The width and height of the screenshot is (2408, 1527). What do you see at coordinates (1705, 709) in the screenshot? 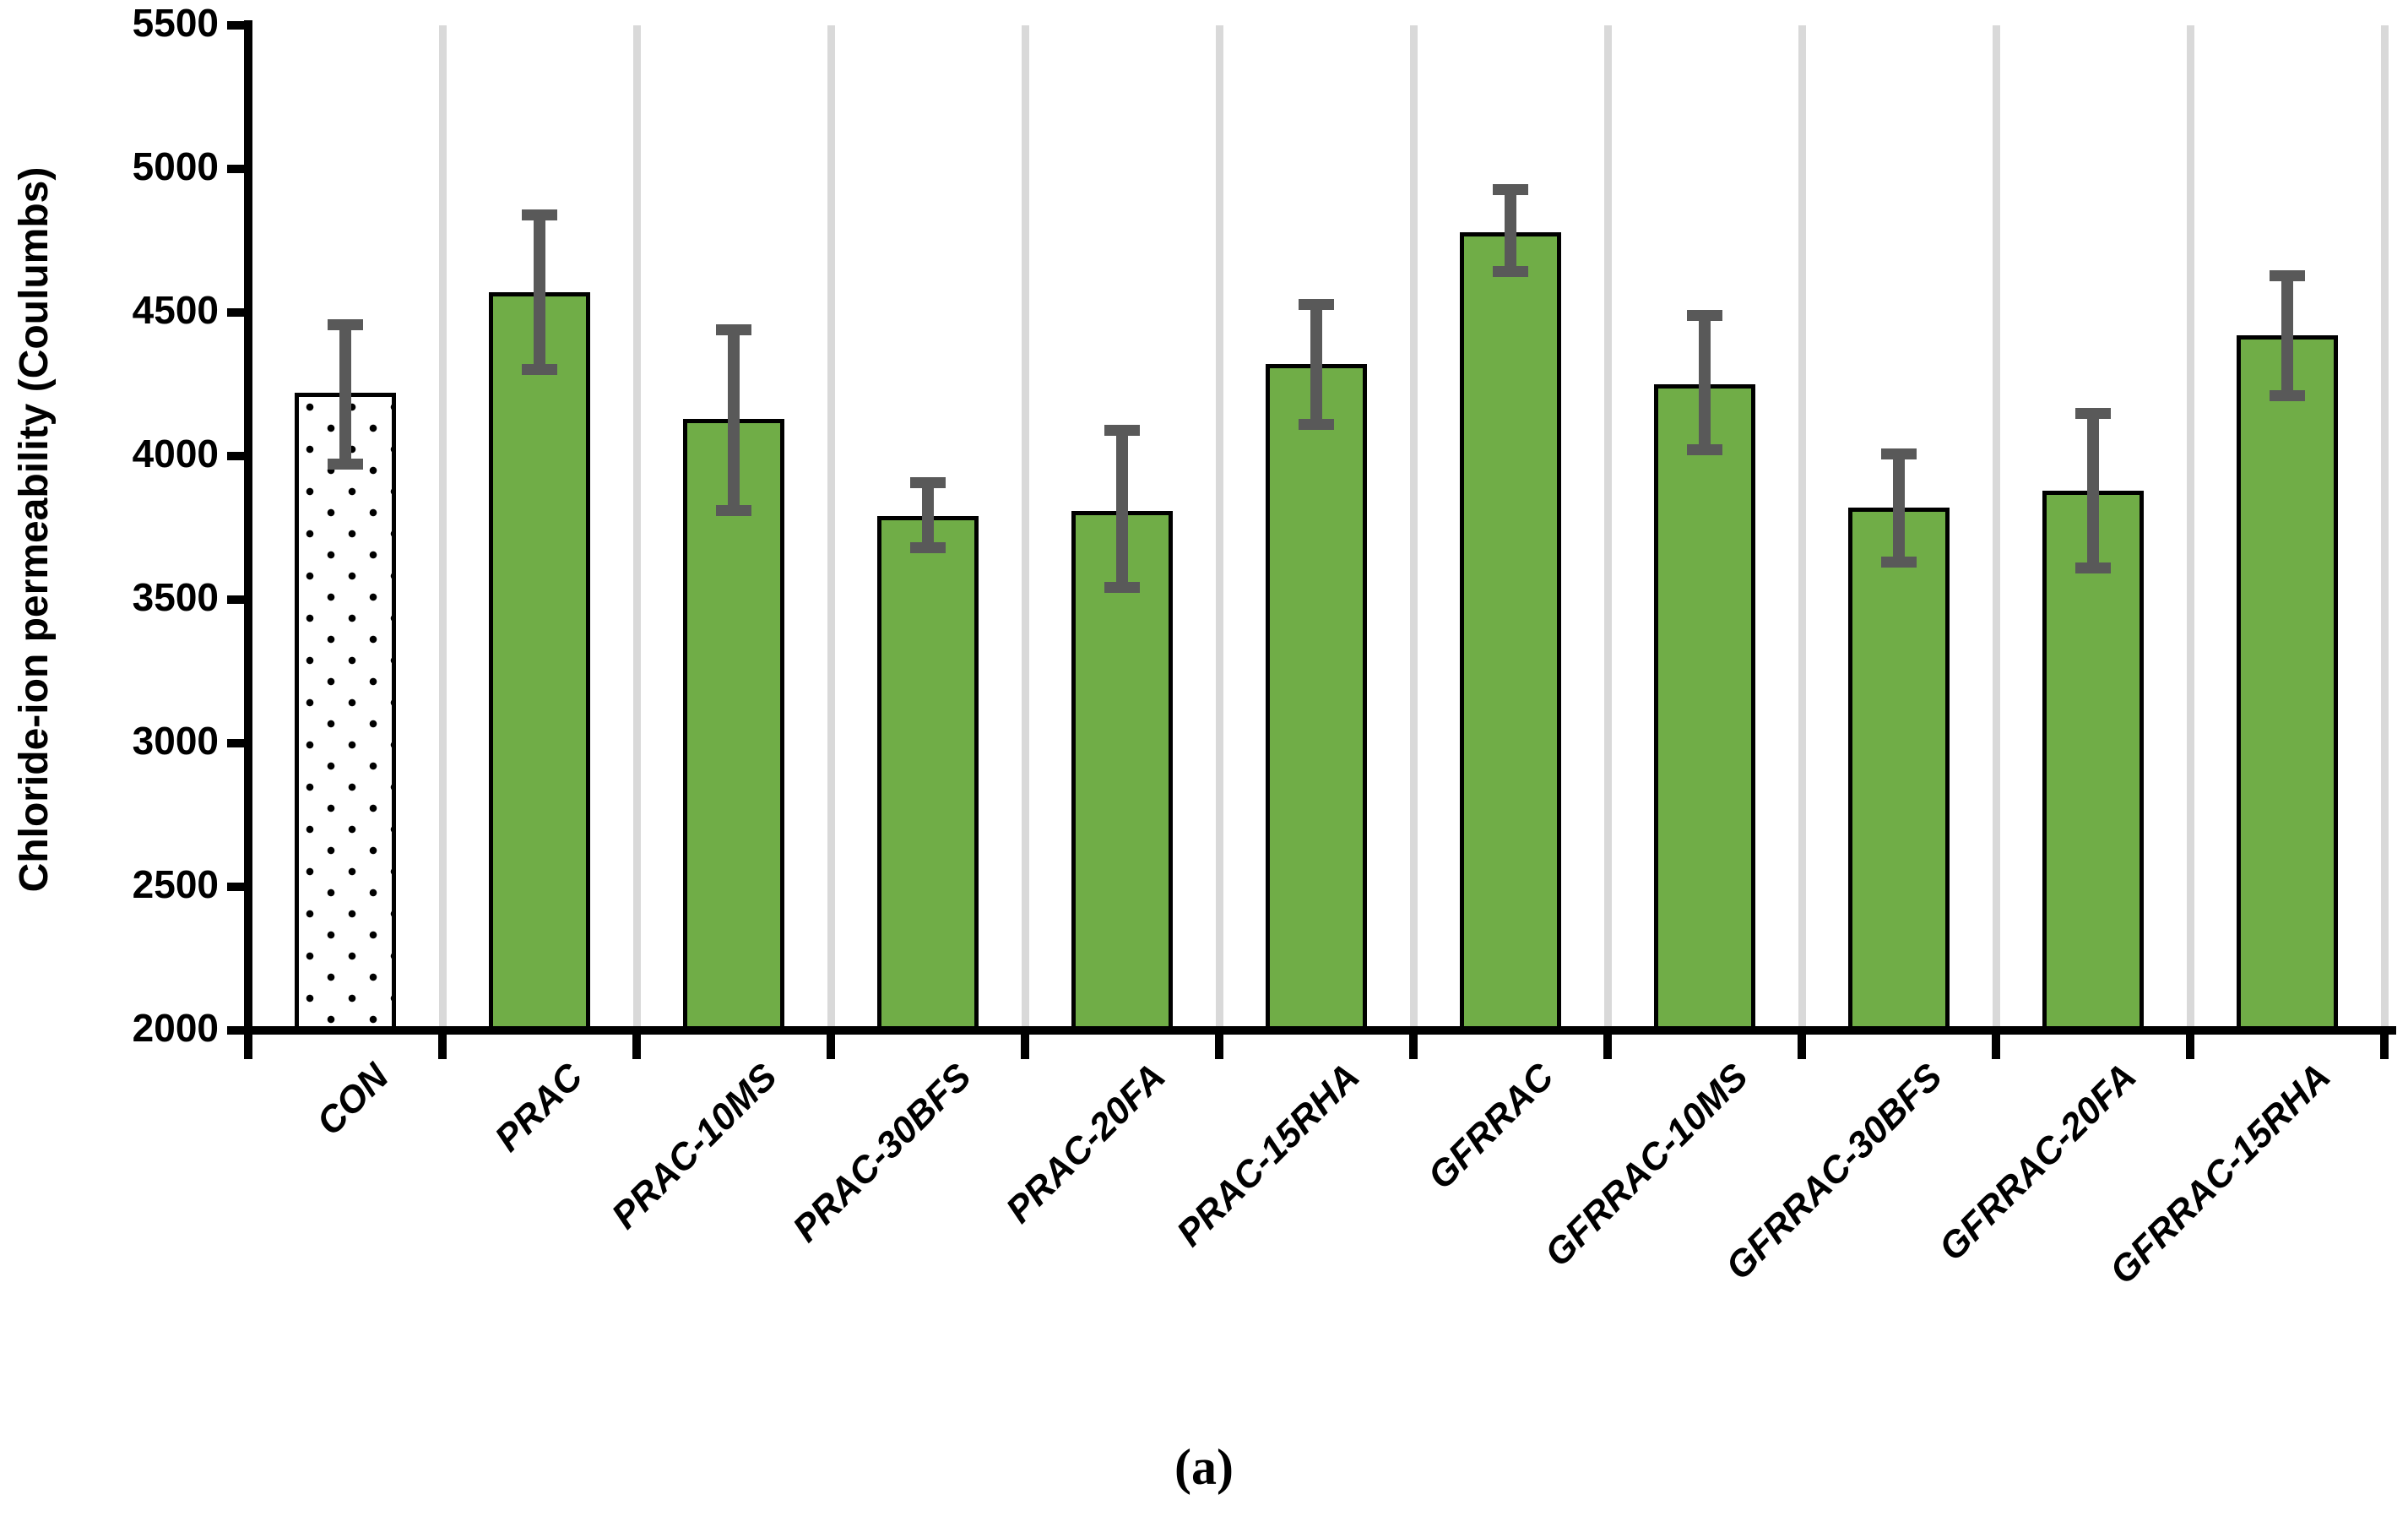
I see `bar-GFRRAC-10MS` at bounding box center [1705, 709].